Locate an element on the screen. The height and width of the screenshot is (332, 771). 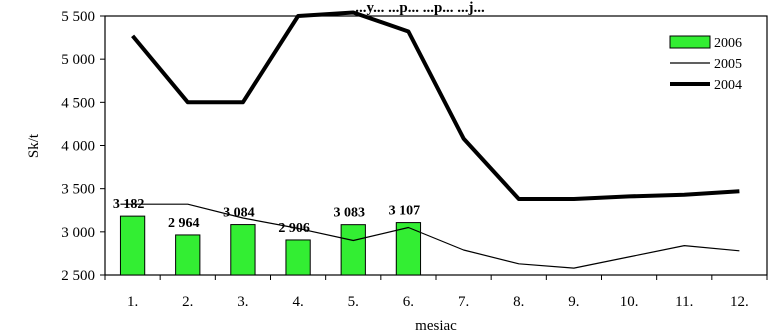
bar-data-label: 2 906 is located at coordinates (294, 228).